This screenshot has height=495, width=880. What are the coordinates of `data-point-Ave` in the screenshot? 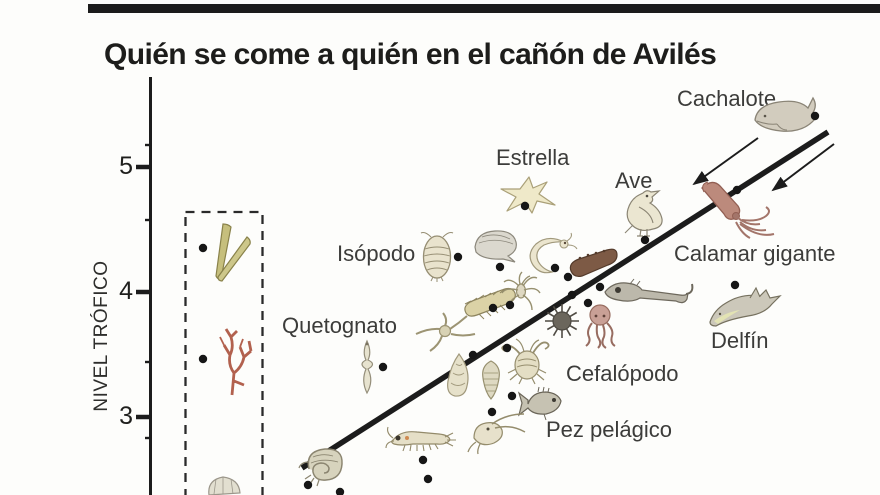 It's located at (645, 240).